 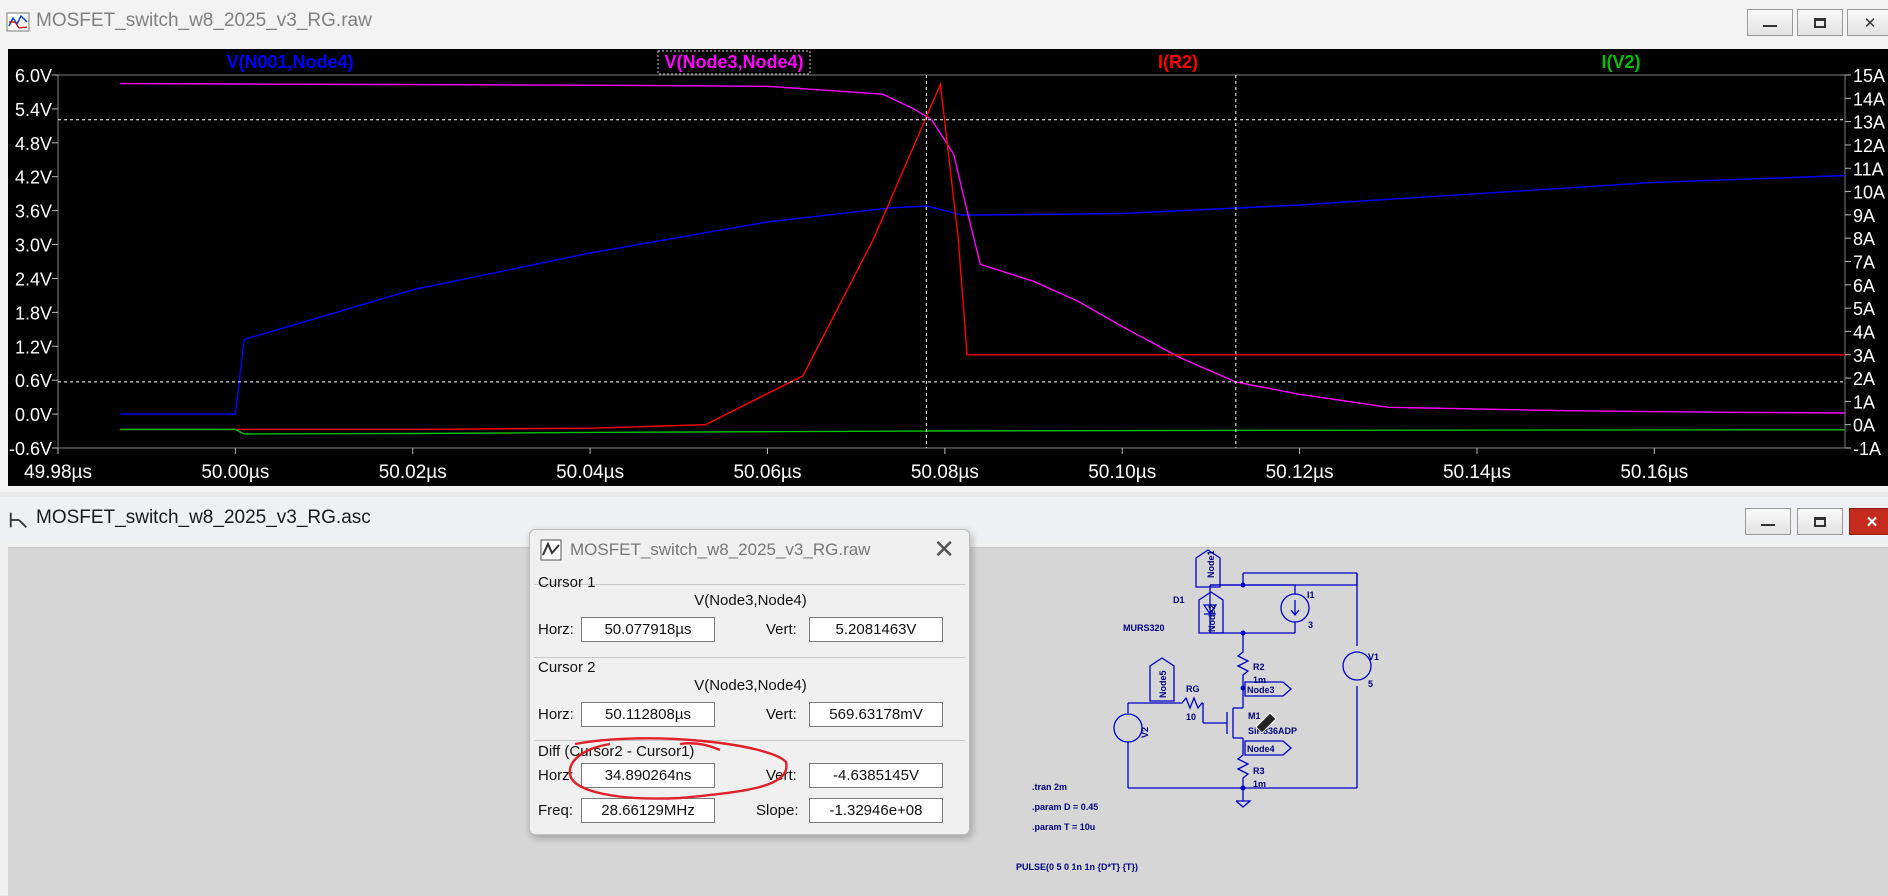 What do you see at coordinates (33, 212) in the screenshot?
I see `left-tick-label: 3.6V` at bounding box center [33, 212].